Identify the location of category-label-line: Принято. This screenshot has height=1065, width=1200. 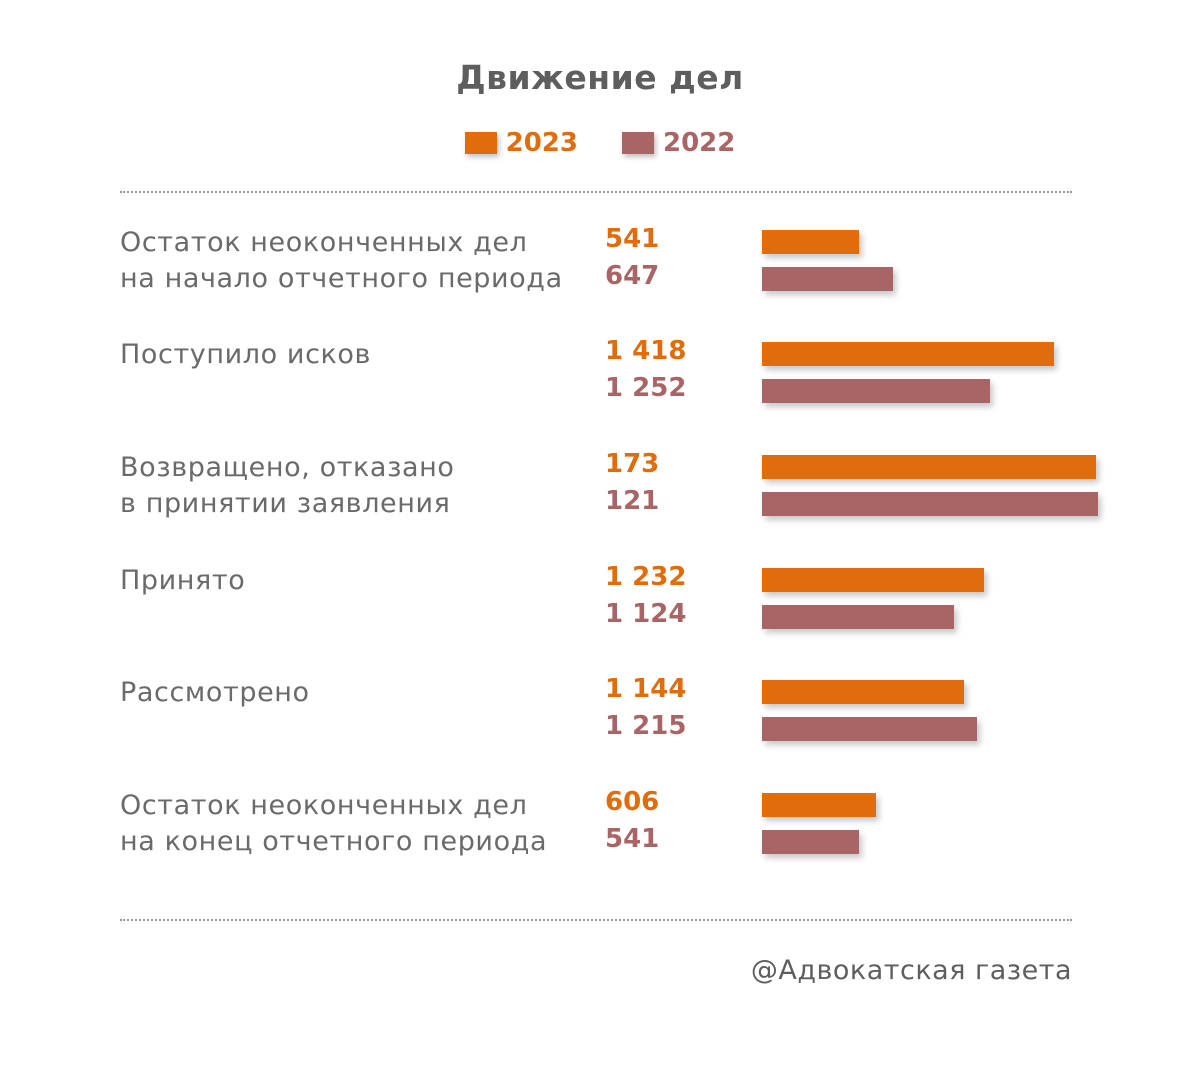
(183, 580).